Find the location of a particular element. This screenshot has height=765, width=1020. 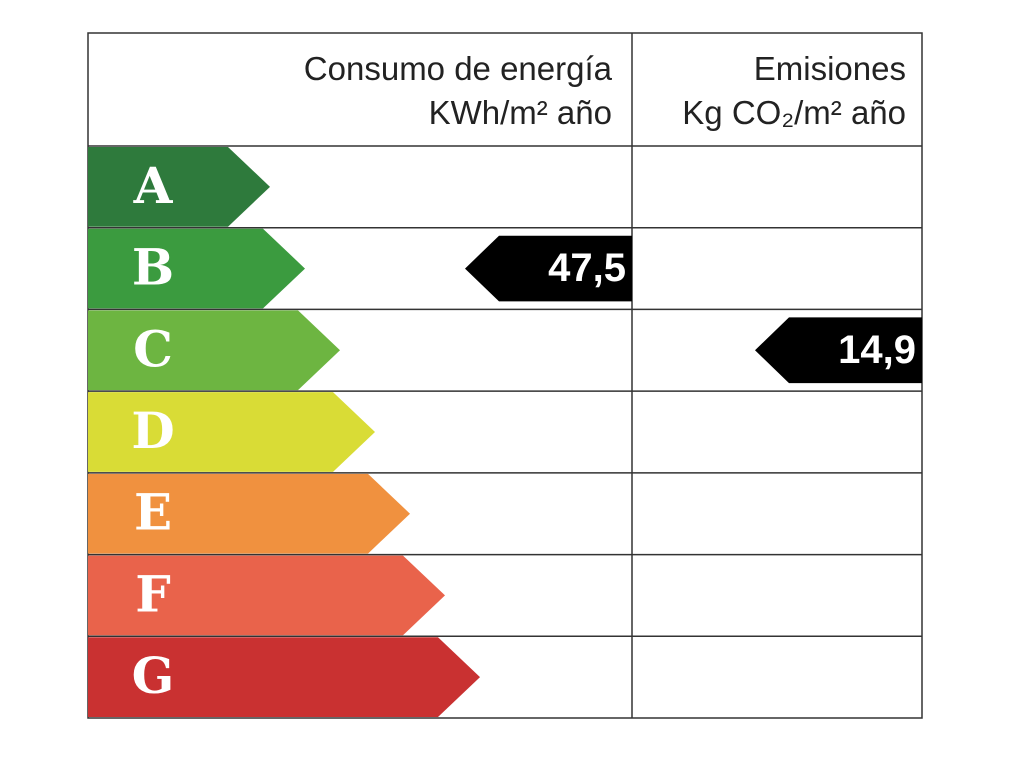

class-letter: B is located at coordinates (153, 267).